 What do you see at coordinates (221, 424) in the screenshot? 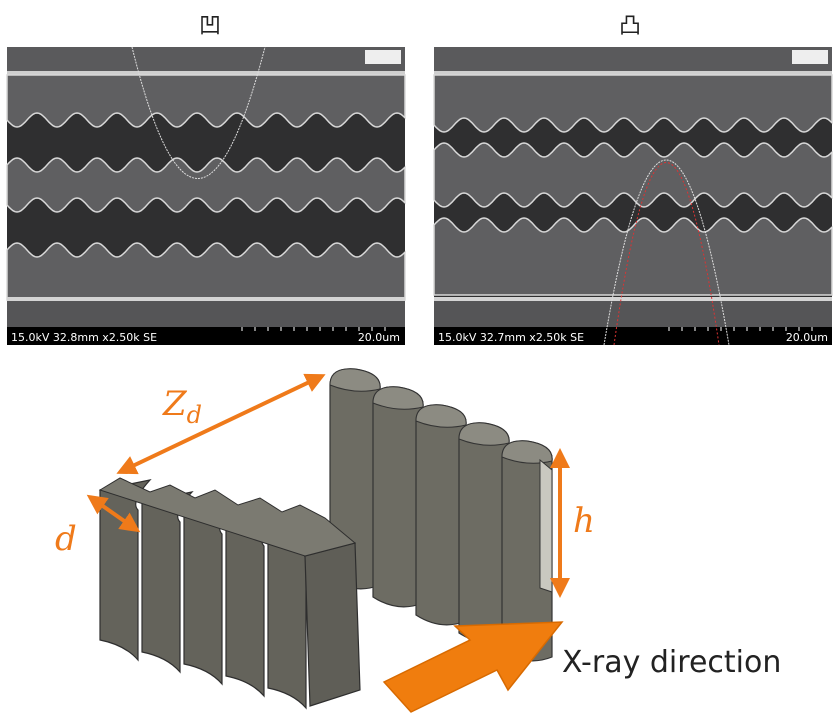
I see `zd-arrow` at bounding box center [221, 424].